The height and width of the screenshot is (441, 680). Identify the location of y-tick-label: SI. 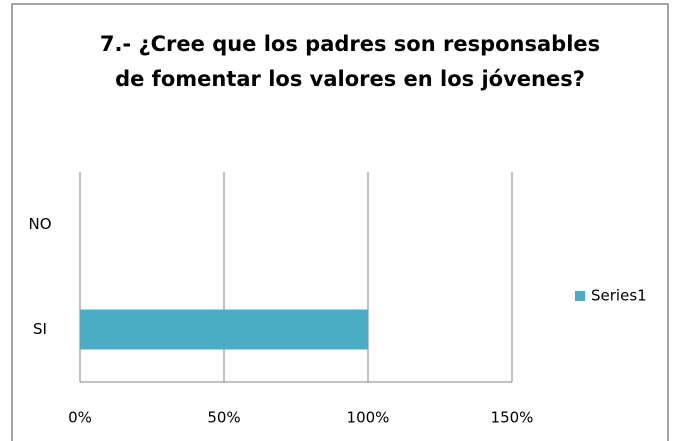
(40, 329).